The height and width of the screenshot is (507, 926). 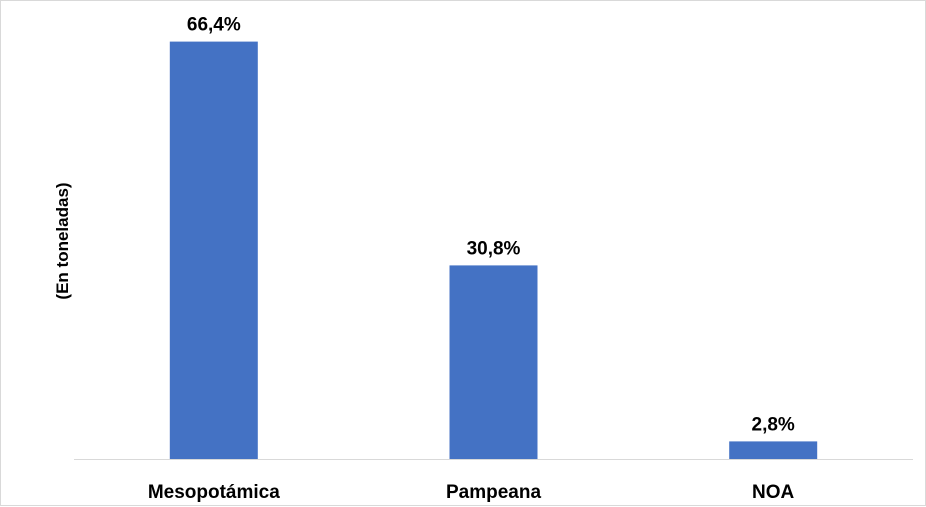 I want to click on x-tick-labels-group: Mesopotámica Pampeana NOA, so click(x=471, y=492).